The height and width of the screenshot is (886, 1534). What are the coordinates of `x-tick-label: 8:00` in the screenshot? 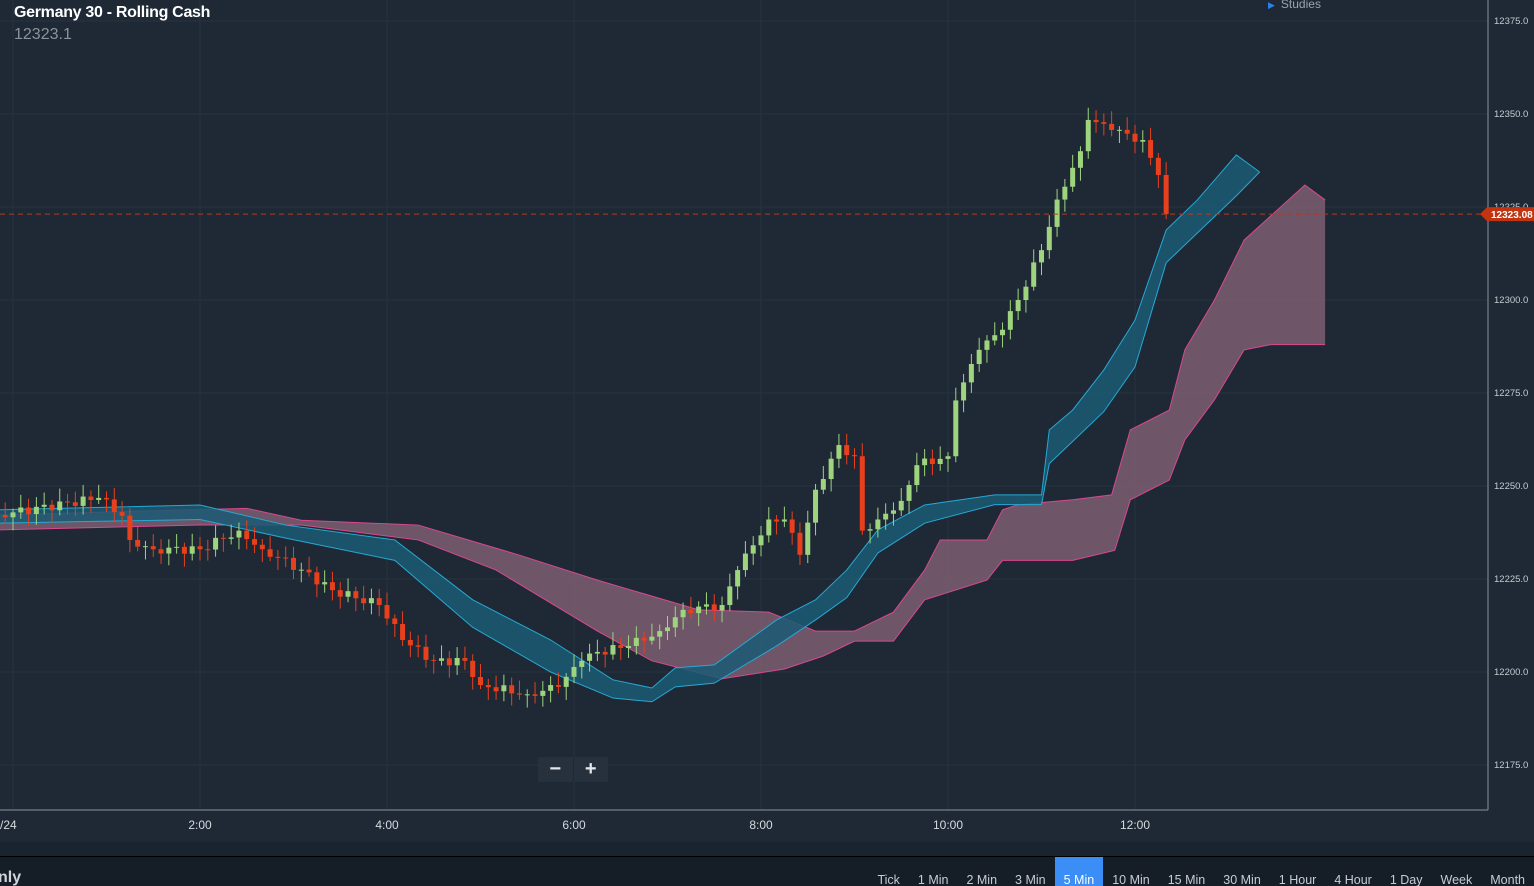 It's located at (761, 825).